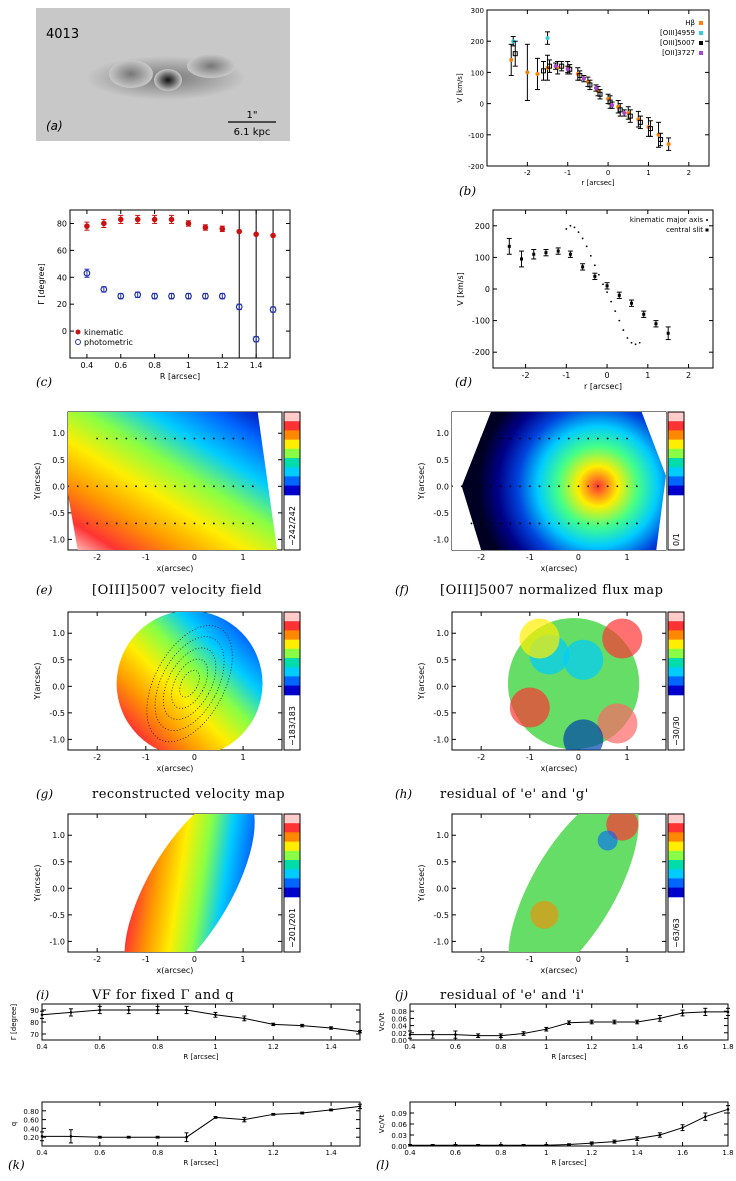 The width and height of the screenshot is (736, 1181). Describe the element at coordinates (688, 375) in the screenshot. I see `x-tick-label: 2` at that location.